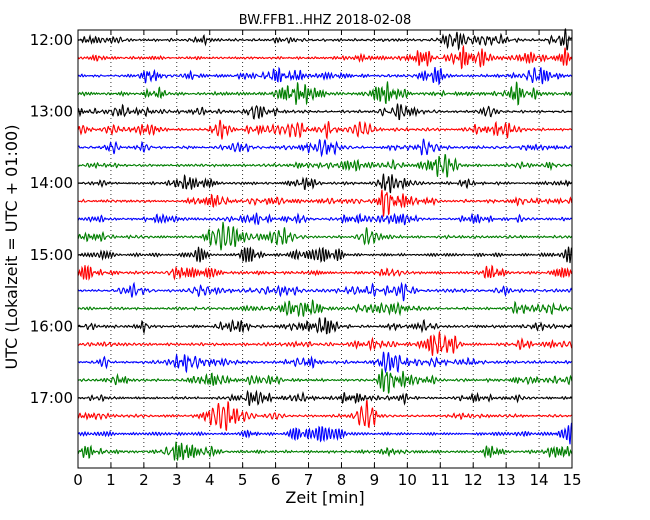 This screenshot has width=650, height=520. I want to click on x-tick-label: 11, so click(440, 480).